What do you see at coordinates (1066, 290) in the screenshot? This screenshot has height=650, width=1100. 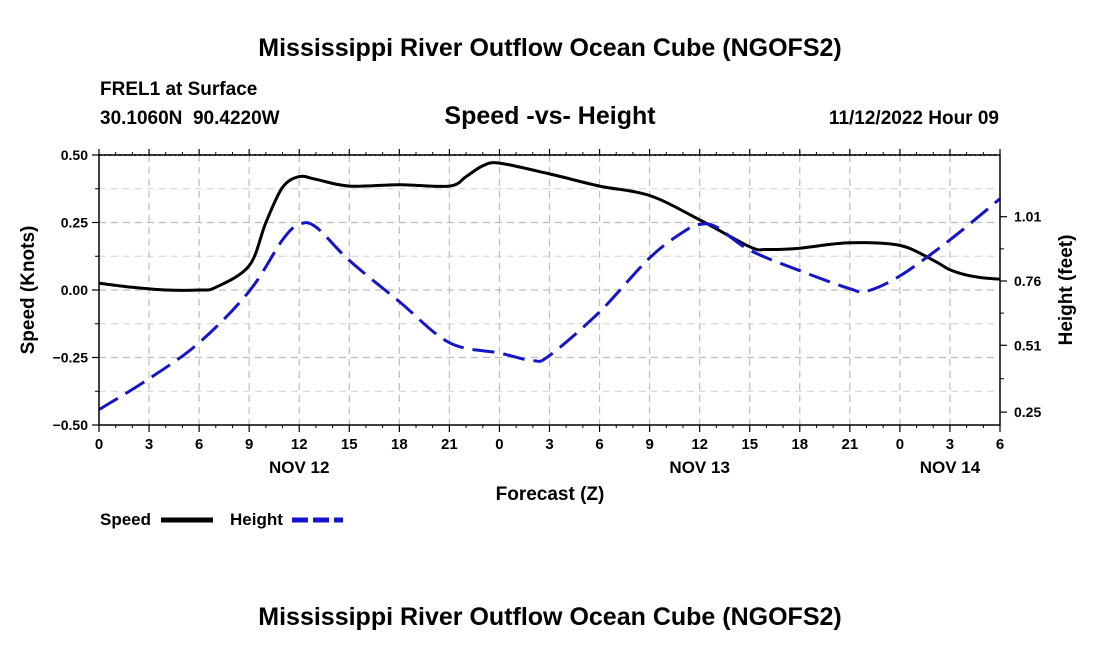 I see `y-axis-label-right: Height (feet)` at bounding box center [1066, 290].